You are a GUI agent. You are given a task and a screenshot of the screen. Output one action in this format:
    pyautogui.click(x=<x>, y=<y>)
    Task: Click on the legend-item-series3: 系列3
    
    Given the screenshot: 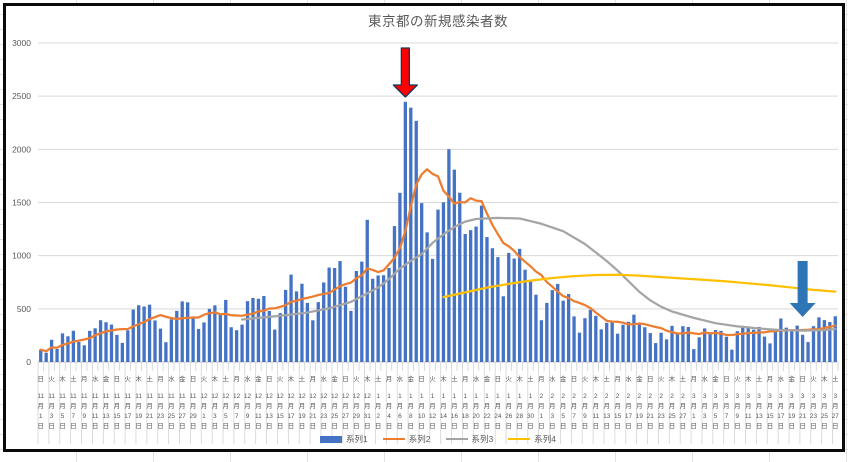 What is the action you would take?
    pyautogui.click(x=469, y=439)
    